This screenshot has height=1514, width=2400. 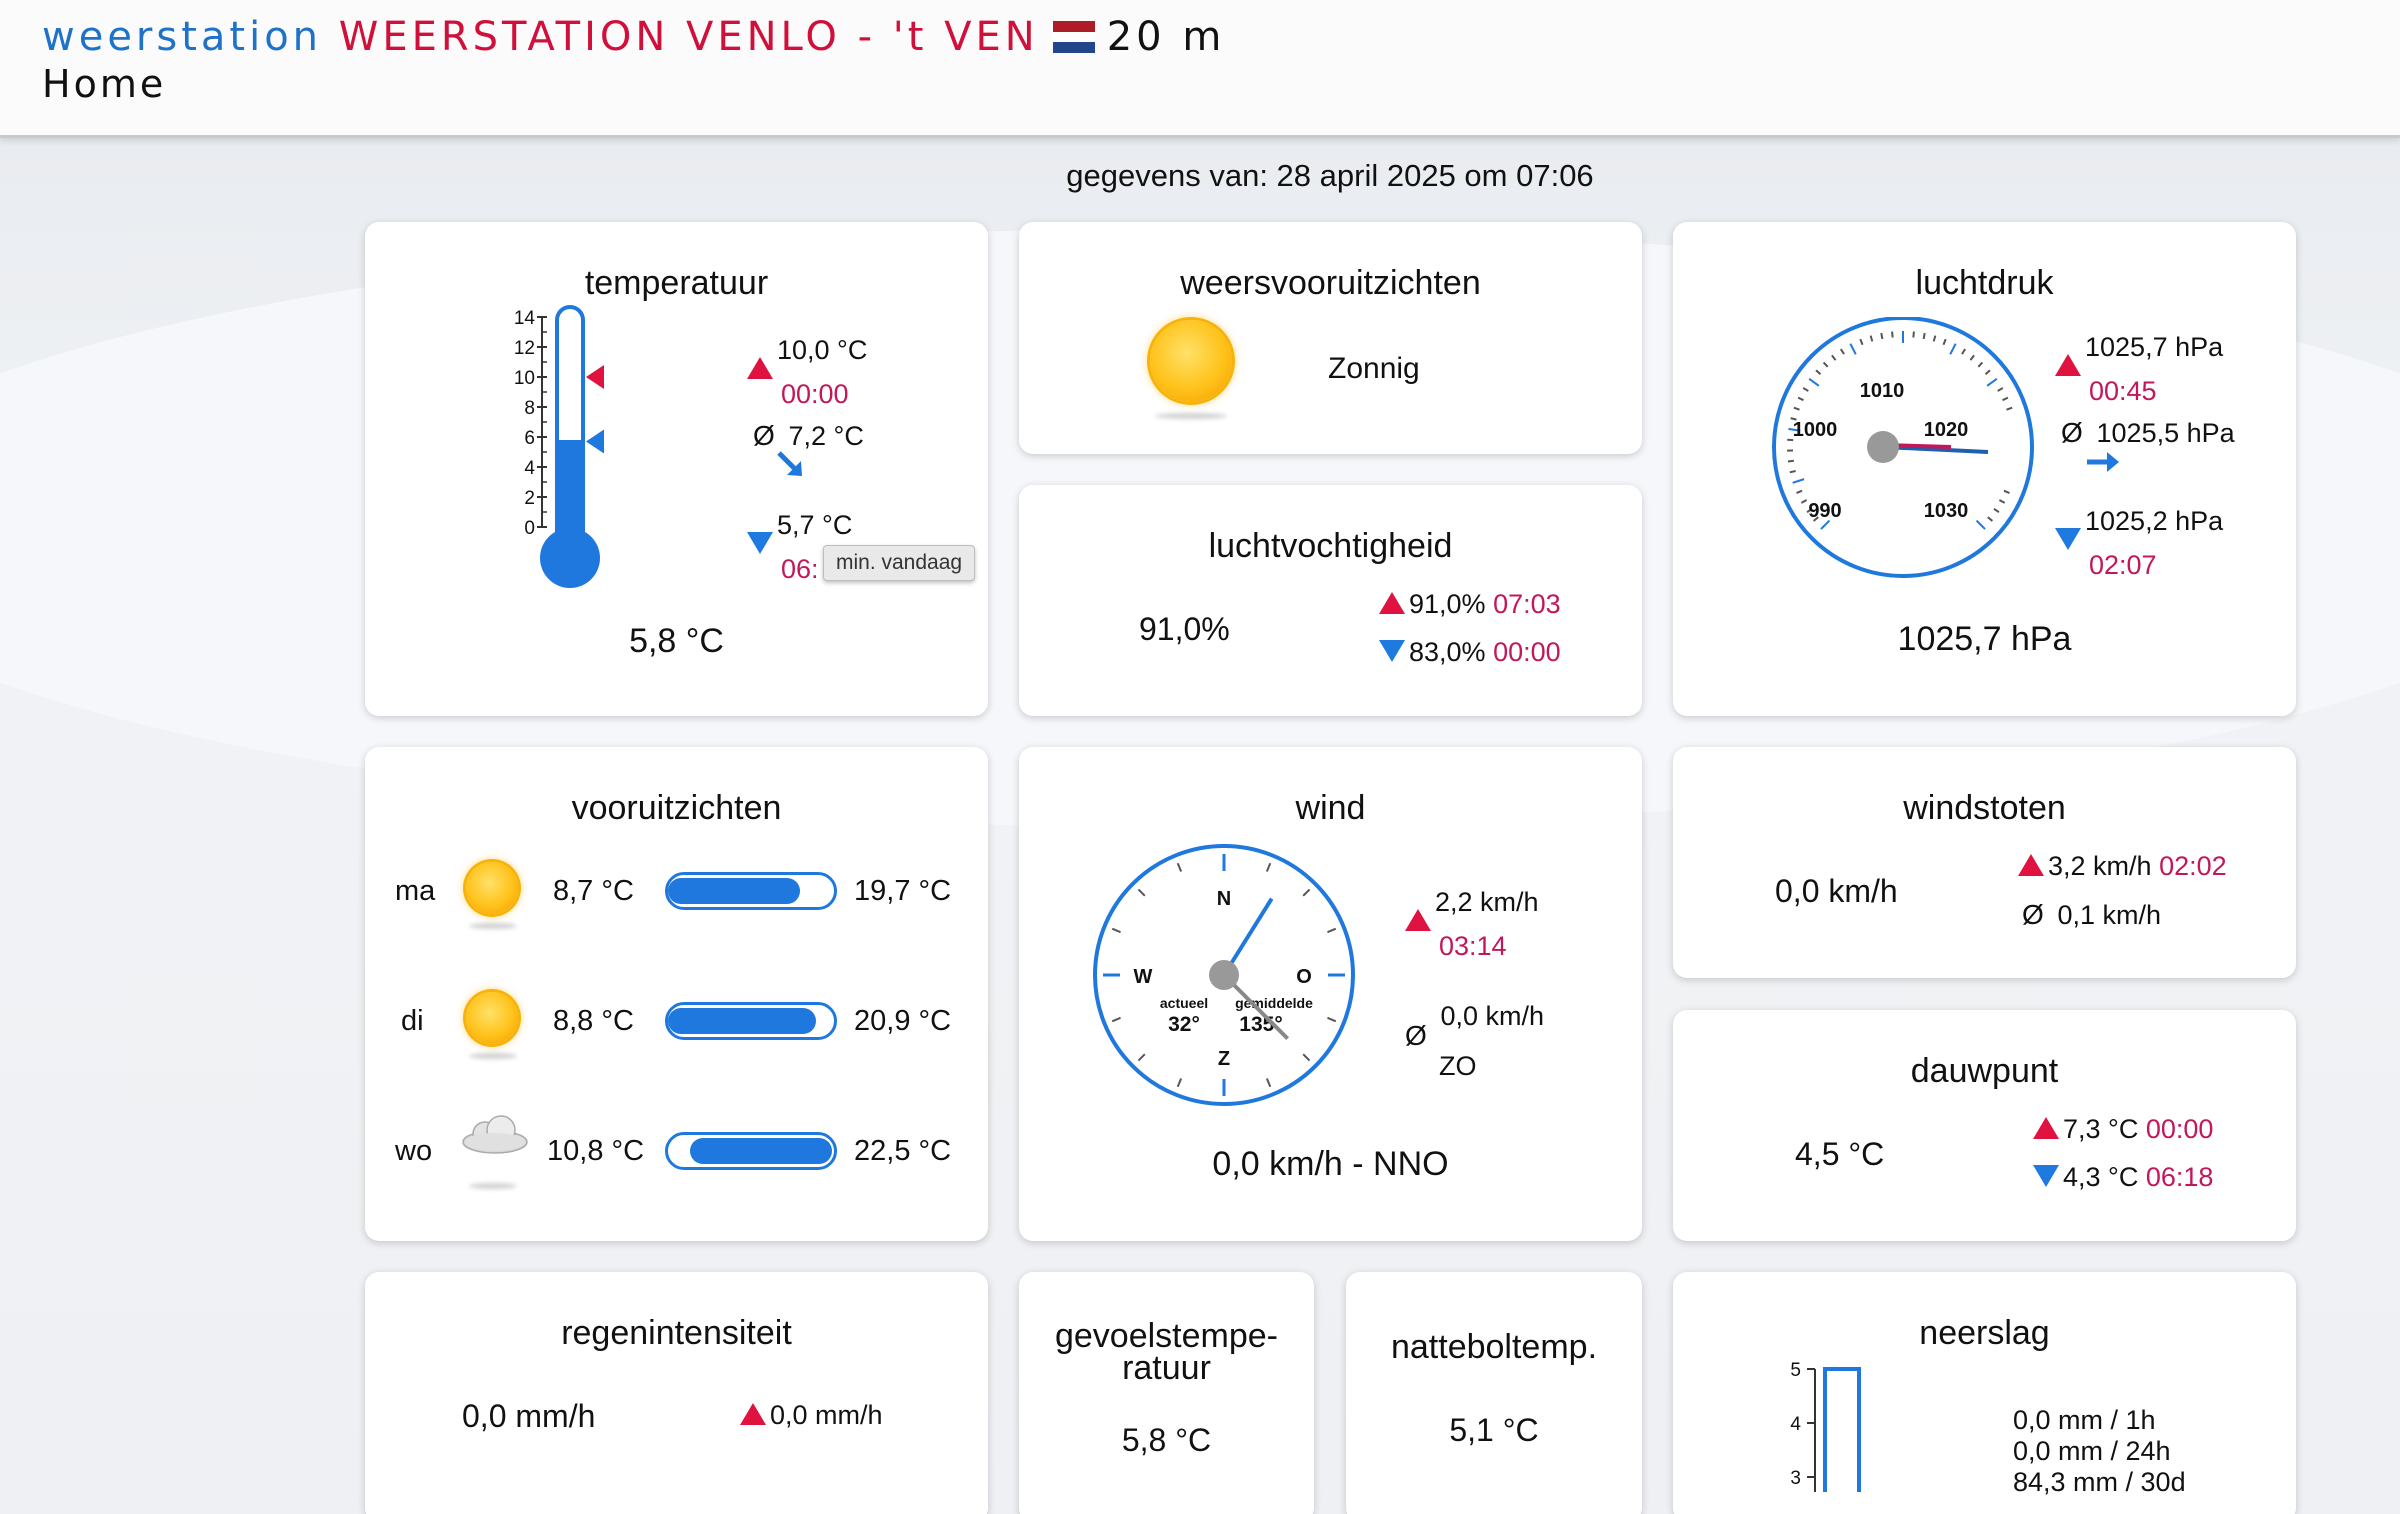 I want to click on precip-month: 84,3 mm / 30d, so click(x=2099, y=1482).